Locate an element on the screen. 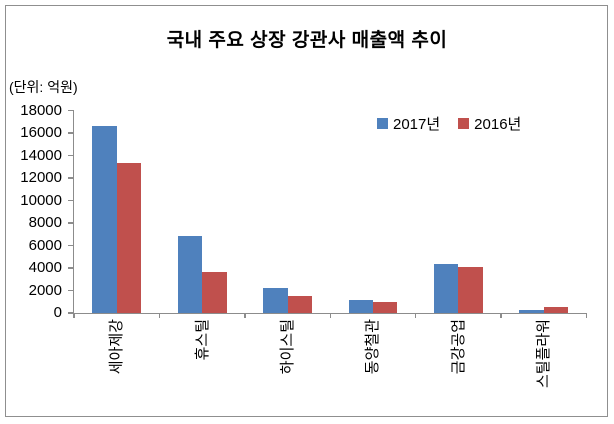 The image size is (614, 424). y-axis-label: 6000 is located at coordinates (45, 245).